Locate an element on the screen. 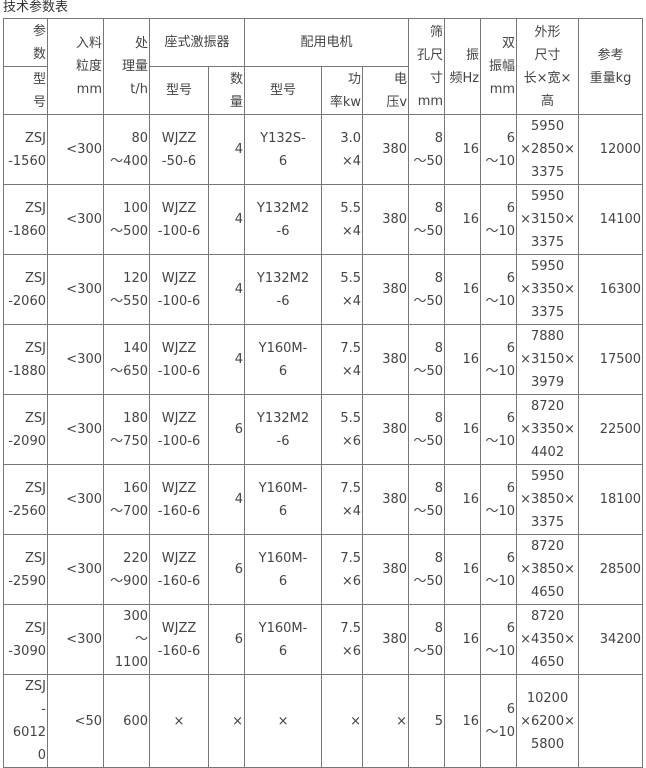 Image resolution: width=646 pixels, height=768 pixels. cell-model: ZSJ -2560 is located at coordinates (25, 499).